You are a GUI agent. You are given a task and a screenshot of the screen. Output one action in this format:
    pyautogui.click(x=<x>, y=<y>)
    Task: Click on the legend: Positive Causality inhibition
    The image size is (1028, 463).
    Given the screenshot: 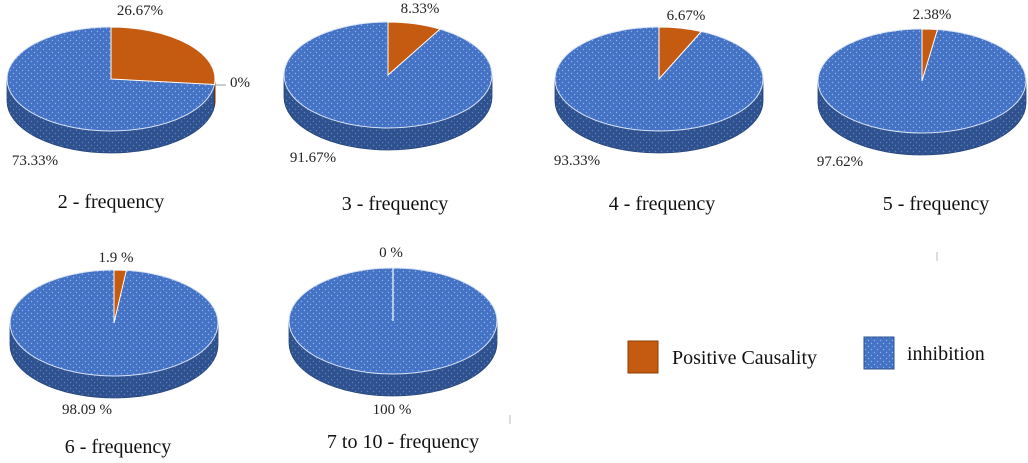 What is the action you would take?
    pyautogui.click(x=806, y=355)
    